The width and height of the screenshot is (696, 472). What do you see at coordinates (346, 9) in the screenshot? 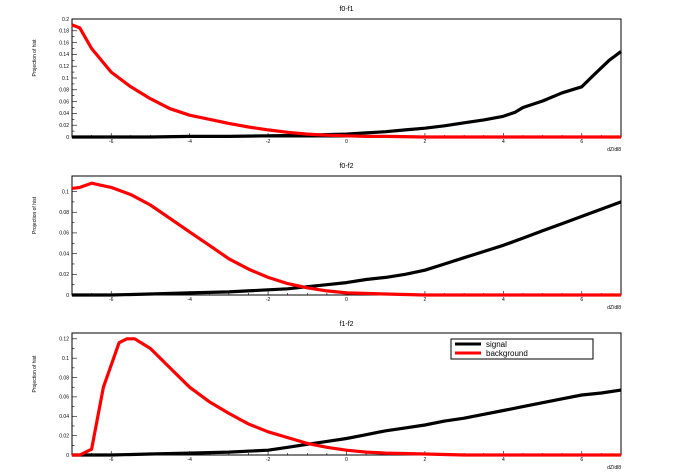
I see `chart-title: f0-f1` at bounding box center [346, 9].